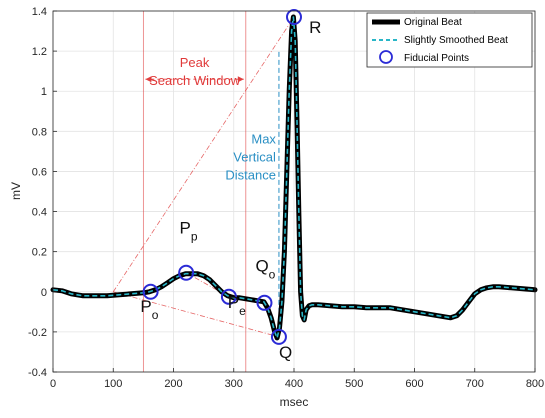 The height and width of the screenshot is (418, 545). I want to click on annotation-pe-sub: e, so click(242, 311).